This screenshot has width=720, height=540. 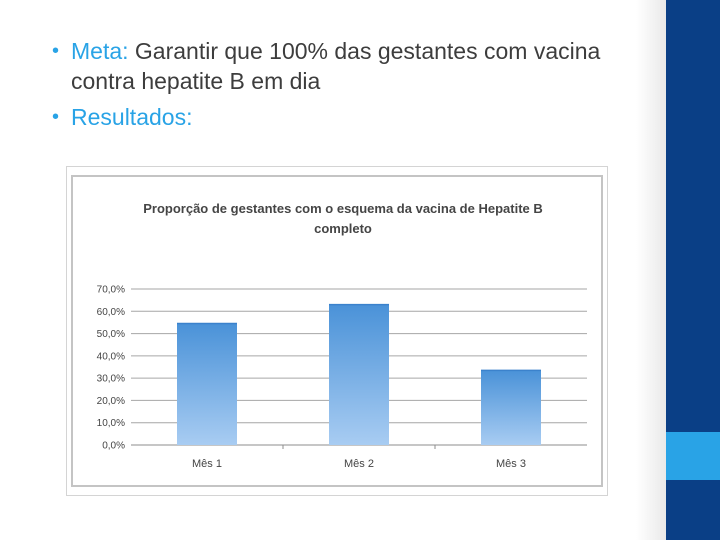 What do you see at coordinates (111, 356) in the screenshot?
I see `y-tick-label: 40,0%` at bounding box center [111, 356].